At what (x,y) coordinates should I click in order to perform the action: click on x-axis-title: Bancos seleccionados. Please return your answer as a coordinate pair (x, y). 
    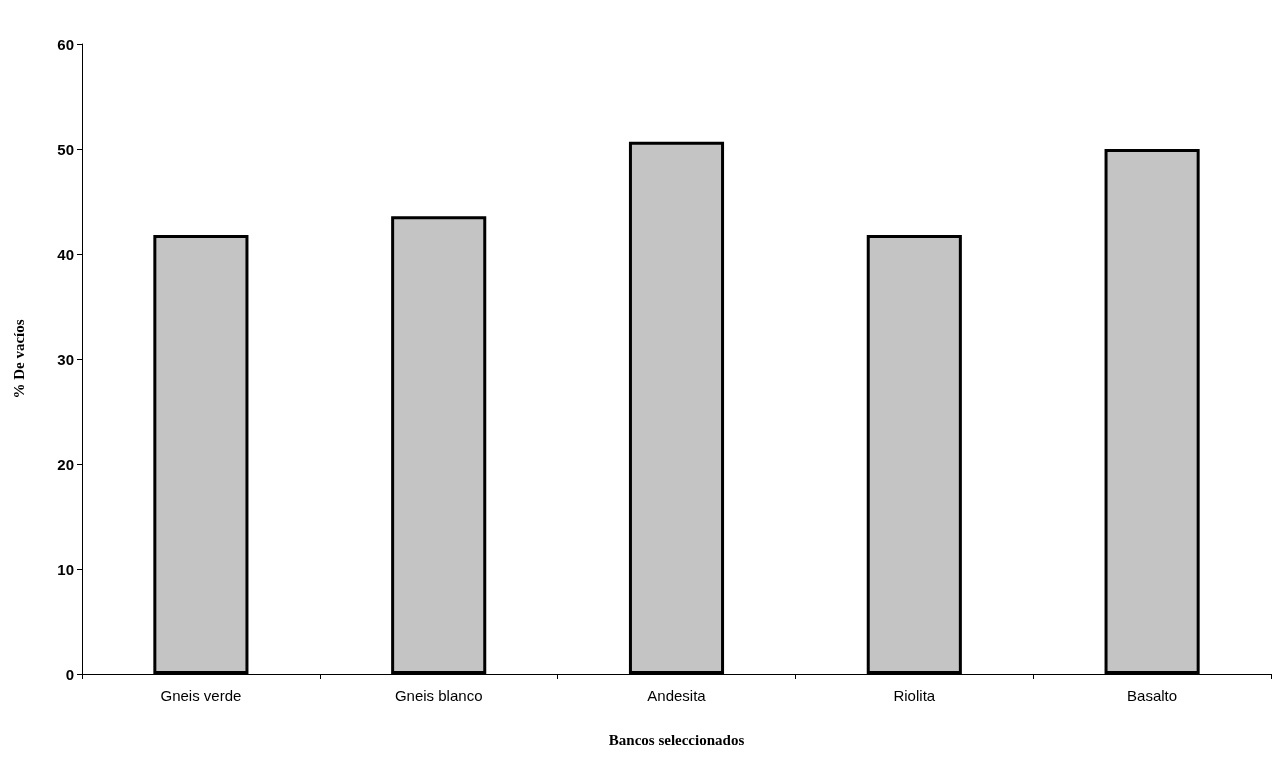
    Looking at the image, I should click on (676, 739).